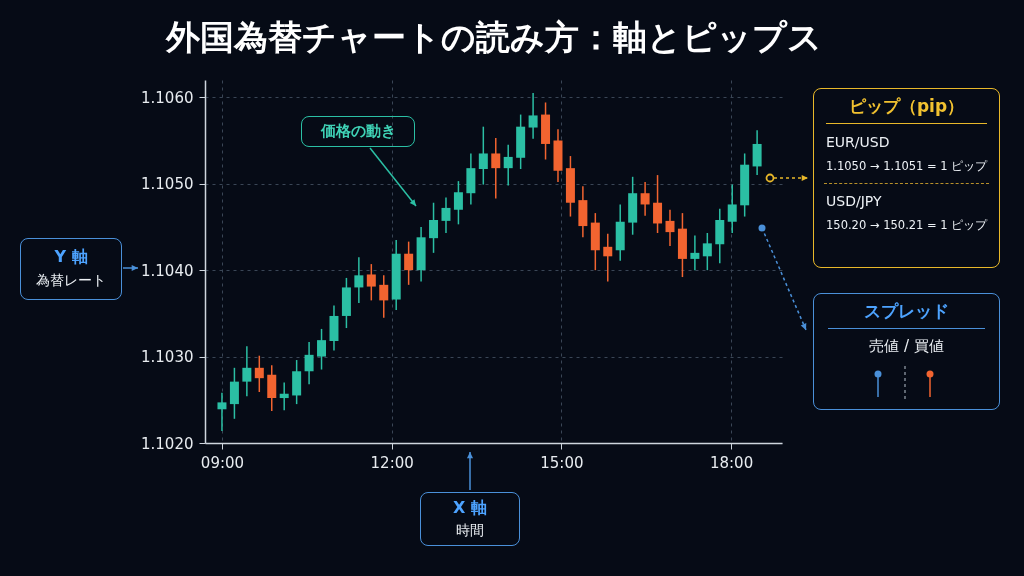  I want to click on y-tick-label: 1.1030, so click(167, 357).